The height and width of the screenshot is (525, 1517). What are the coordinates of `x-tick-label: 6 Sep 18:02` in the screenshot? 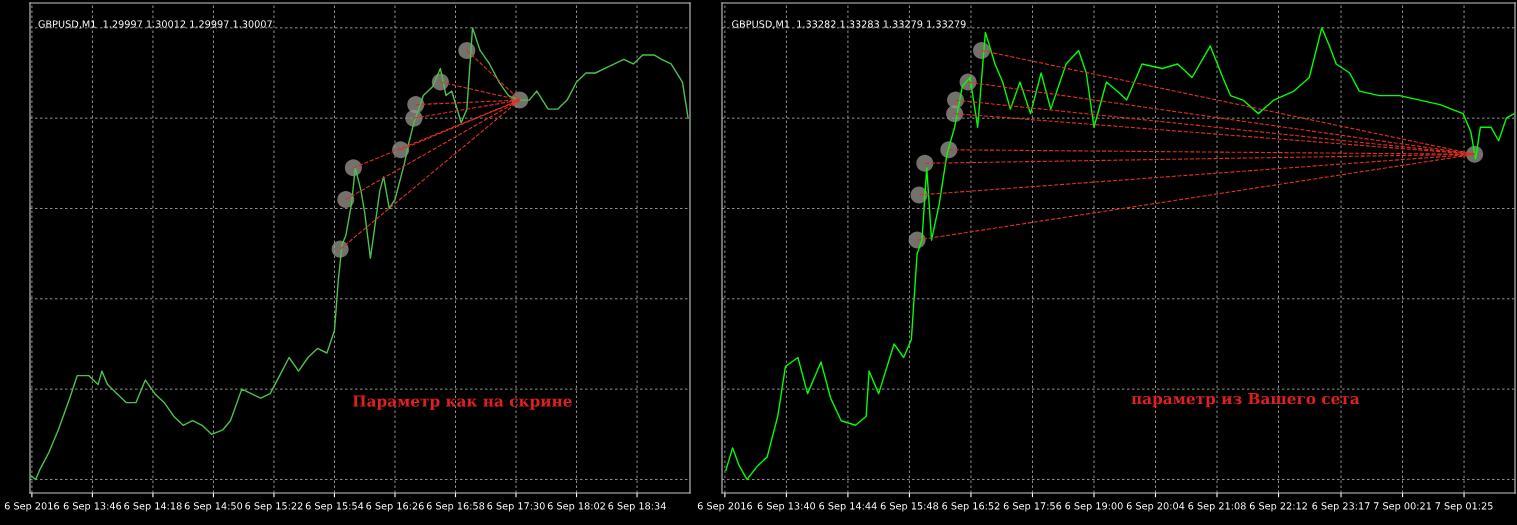 It's located at (576, 507).